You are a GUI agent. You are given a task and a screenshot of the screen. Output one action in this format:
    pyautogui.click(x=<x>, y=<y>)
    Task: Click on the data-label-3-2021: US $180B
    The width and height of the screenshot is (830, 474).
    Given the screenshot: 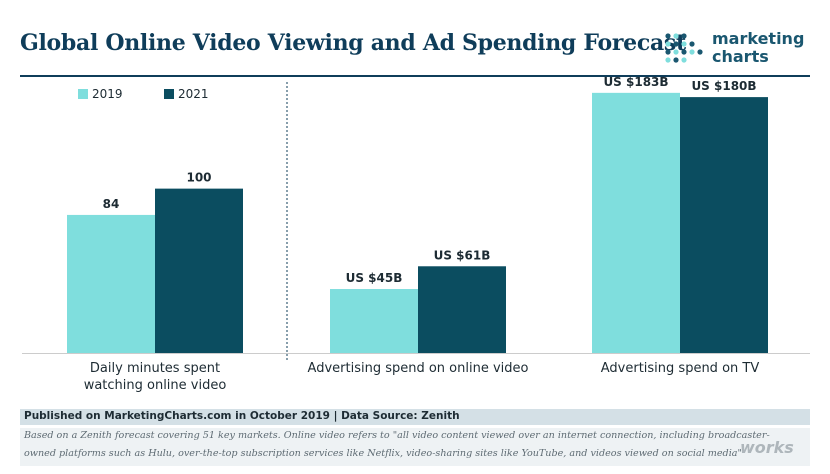 What is the action you would take?
    pyautogui.click(x=723, y=86)
    